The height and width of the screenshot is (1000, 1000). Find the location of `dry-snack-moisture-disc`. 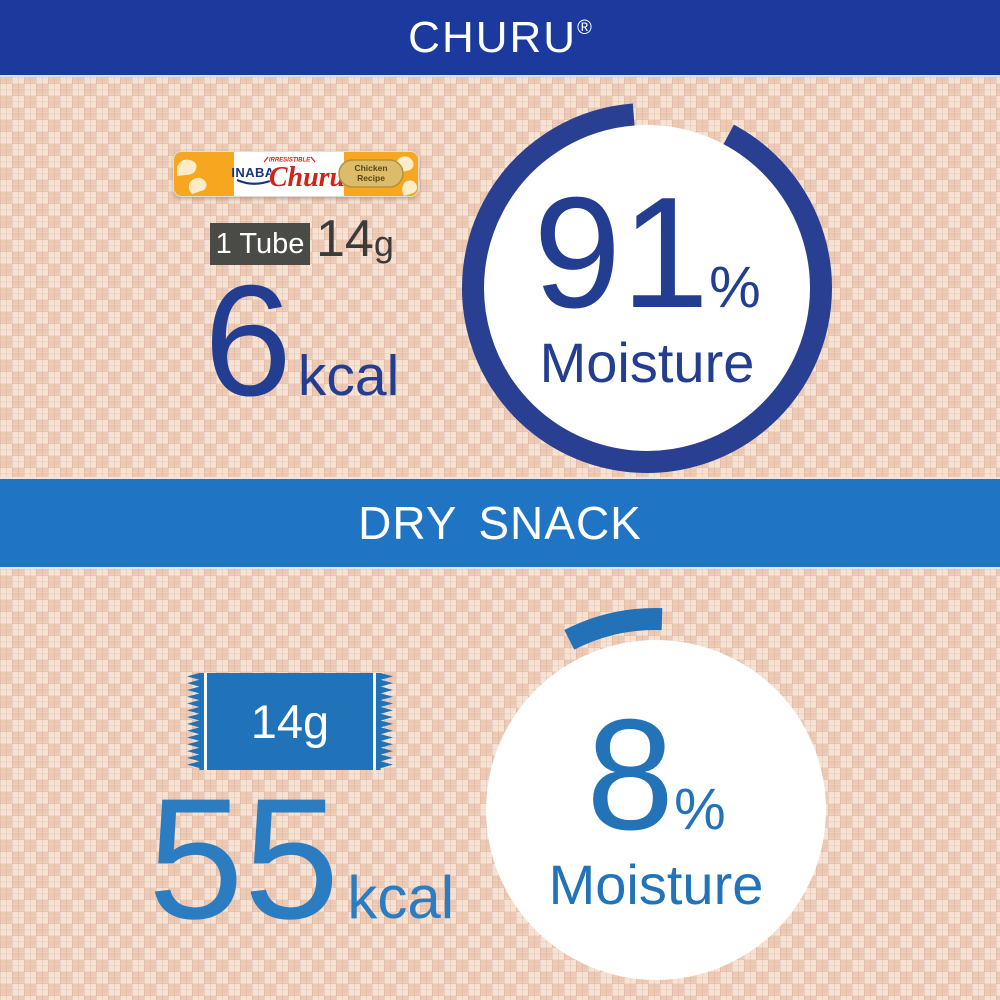

dry-snack-moisture-disc is located at coordinates (656, 810).